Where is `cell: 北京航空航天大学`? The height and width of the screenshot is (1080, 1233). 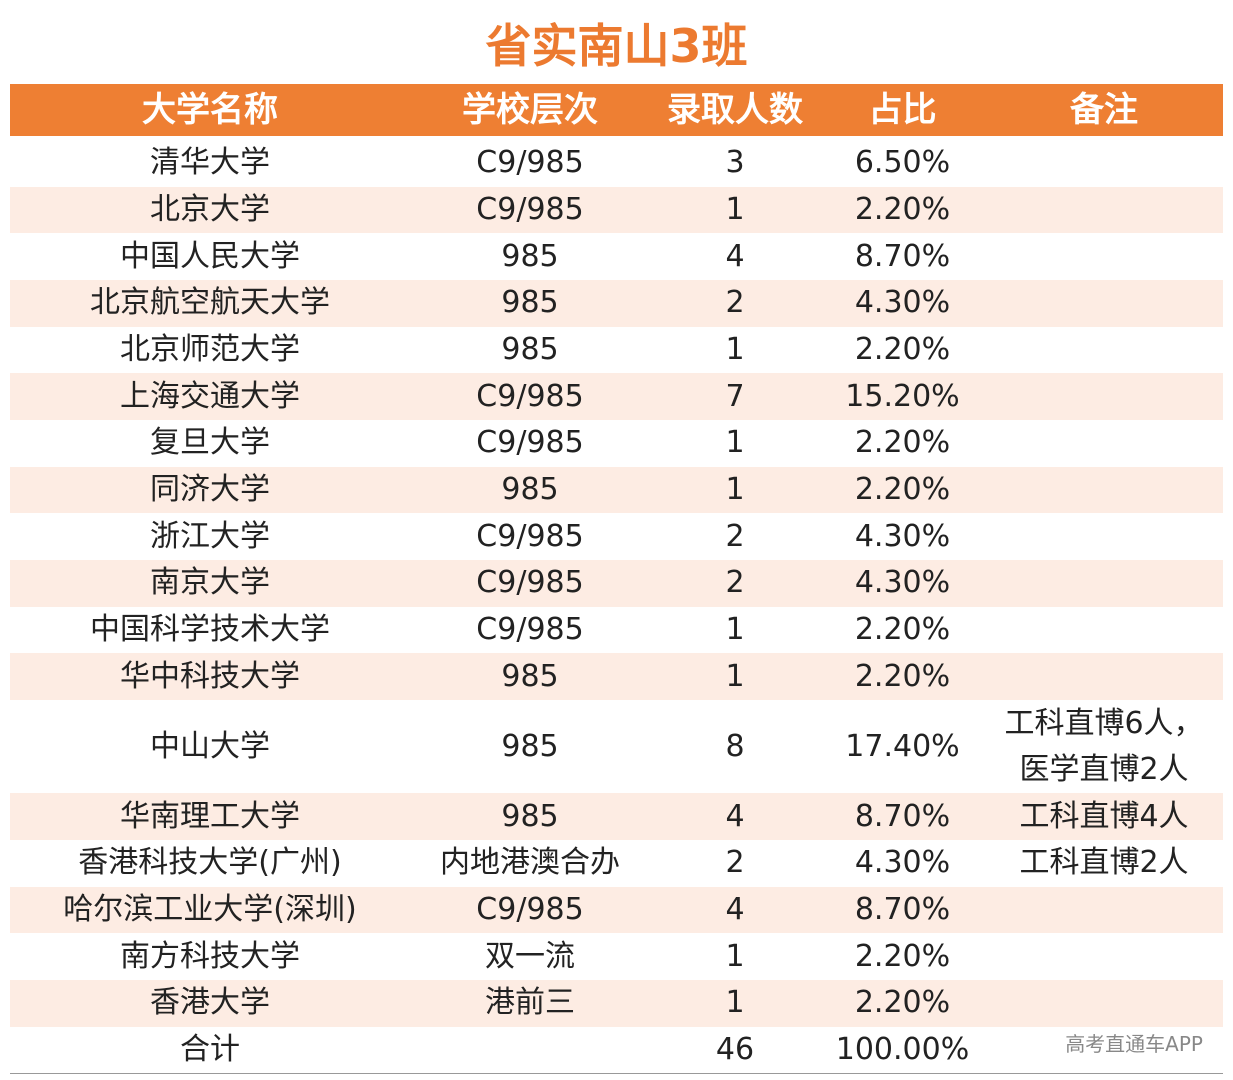
cell: 北京航空航天大学 is located at coordinates (210, 303).